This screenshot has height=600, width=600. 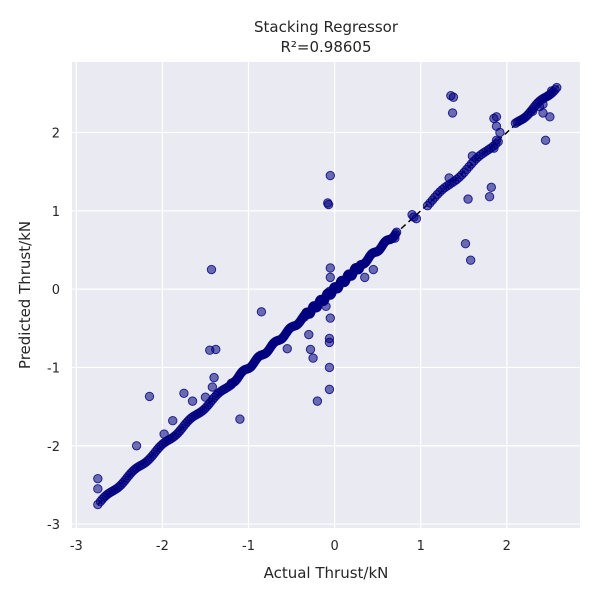 I want to click on x-tick-label: 0, so click(x=334, y=546).